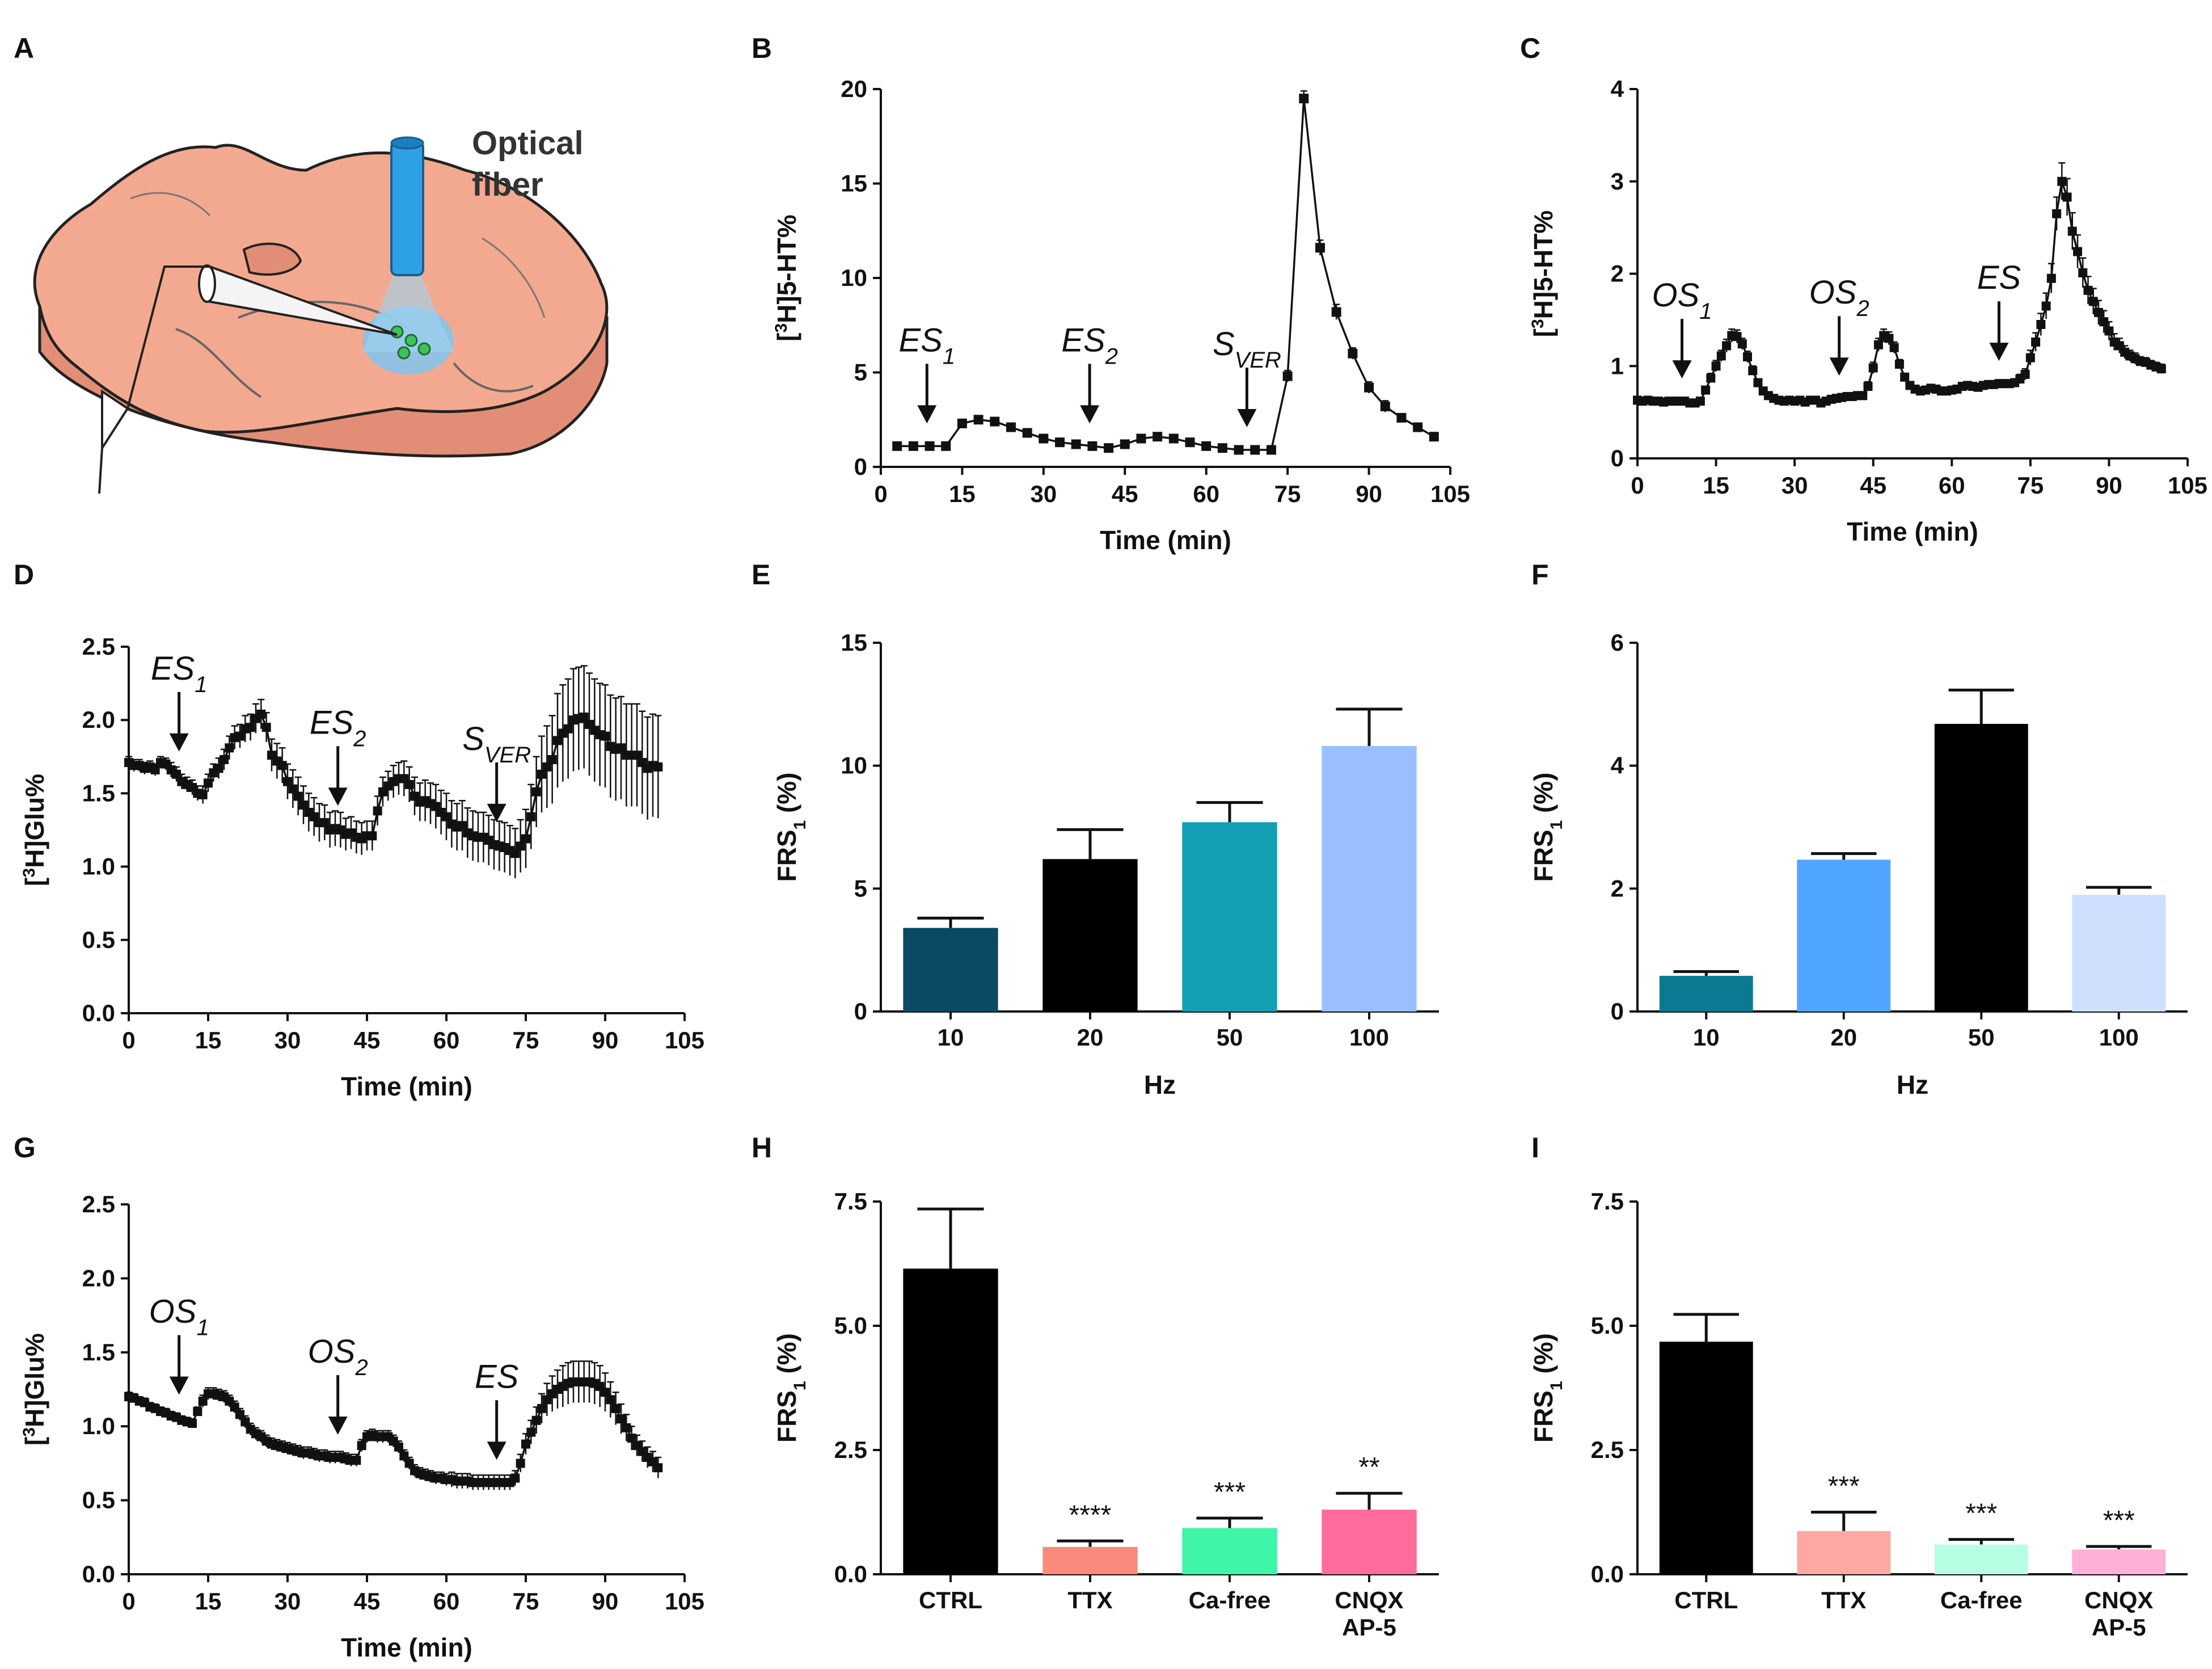 The height and width of the screenshot is (1669, 2212). I want to click on y-tick-label: 1.0, so click(98, 866).